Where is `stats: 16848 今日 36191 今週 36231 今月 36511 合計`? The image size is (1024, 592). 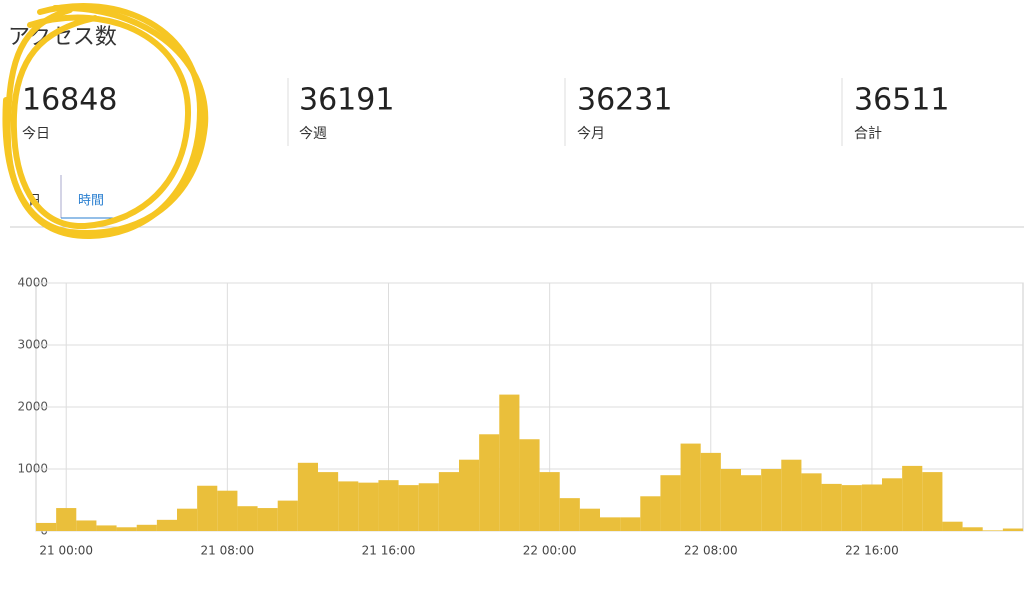 stats: 16848 今日 36191 今週 36231 今月 36511 合計 is located at coordinates (485, 113).